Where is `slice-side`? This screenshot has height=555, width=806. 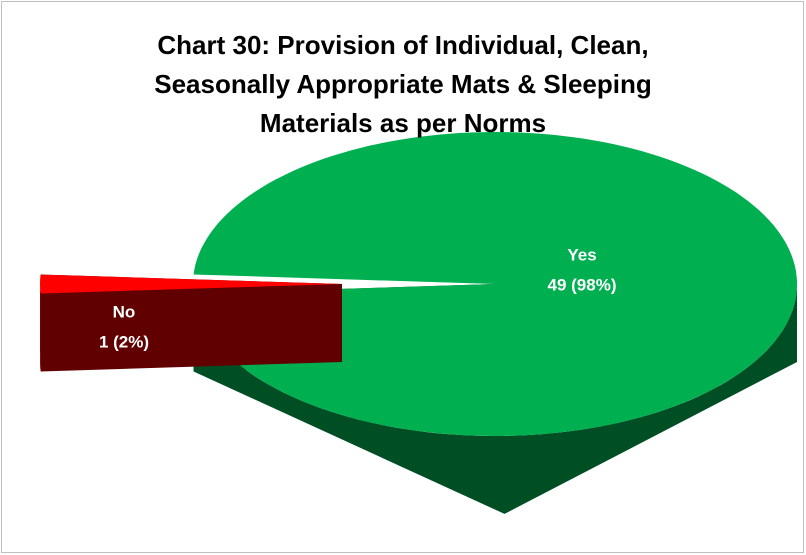
slice-side is located at coordinates (40, 328).